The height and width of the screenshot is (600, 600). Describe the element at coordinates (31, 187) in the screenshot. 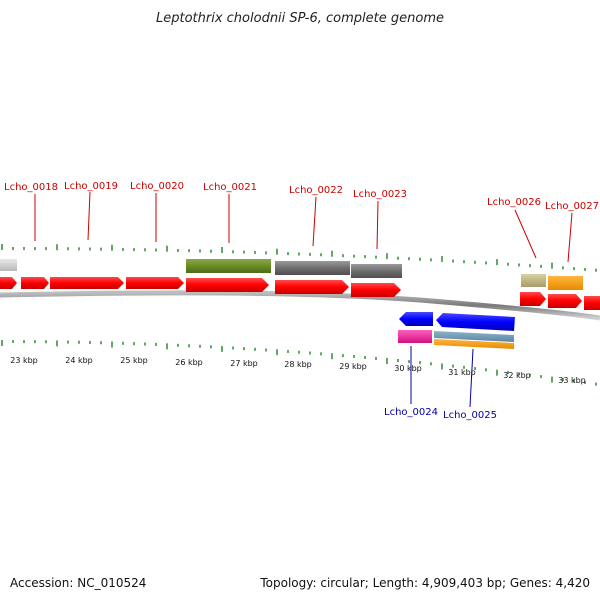

I see `gene-label-lcho-0018: Lcho_0018` at that location.